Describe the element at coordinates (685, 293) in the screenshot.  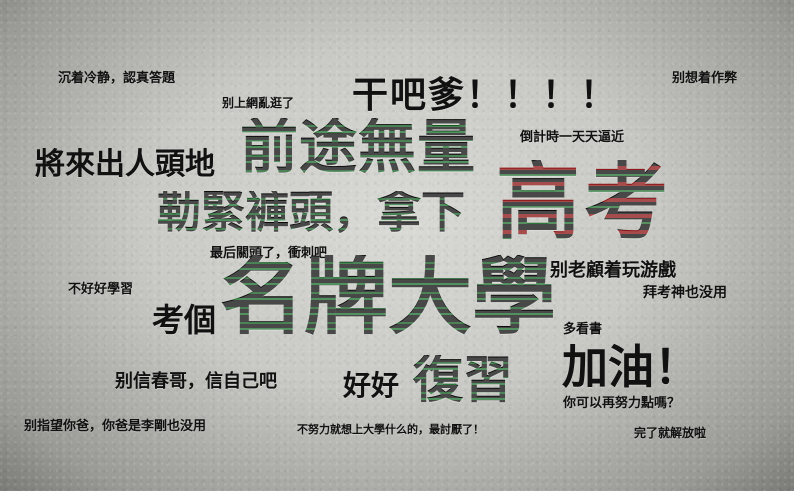
I see `phrase-no-god-help: 拜考神也没用` at that location.